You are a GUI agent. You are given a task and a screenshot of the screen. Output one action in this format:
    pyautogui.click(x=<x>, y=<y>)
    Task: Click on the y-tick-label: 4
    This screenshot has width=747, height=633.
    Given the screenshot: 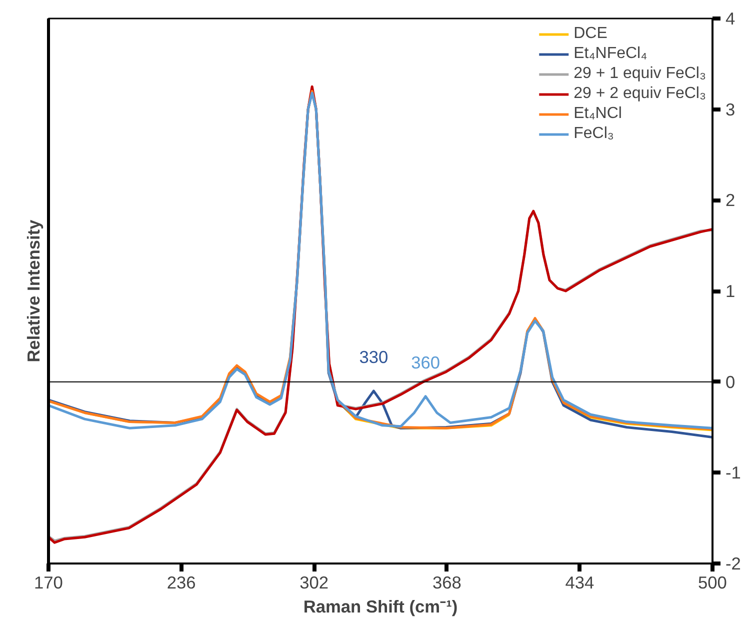 What is the action you would take?
    pyautogui.click(x=731, y=18)
    